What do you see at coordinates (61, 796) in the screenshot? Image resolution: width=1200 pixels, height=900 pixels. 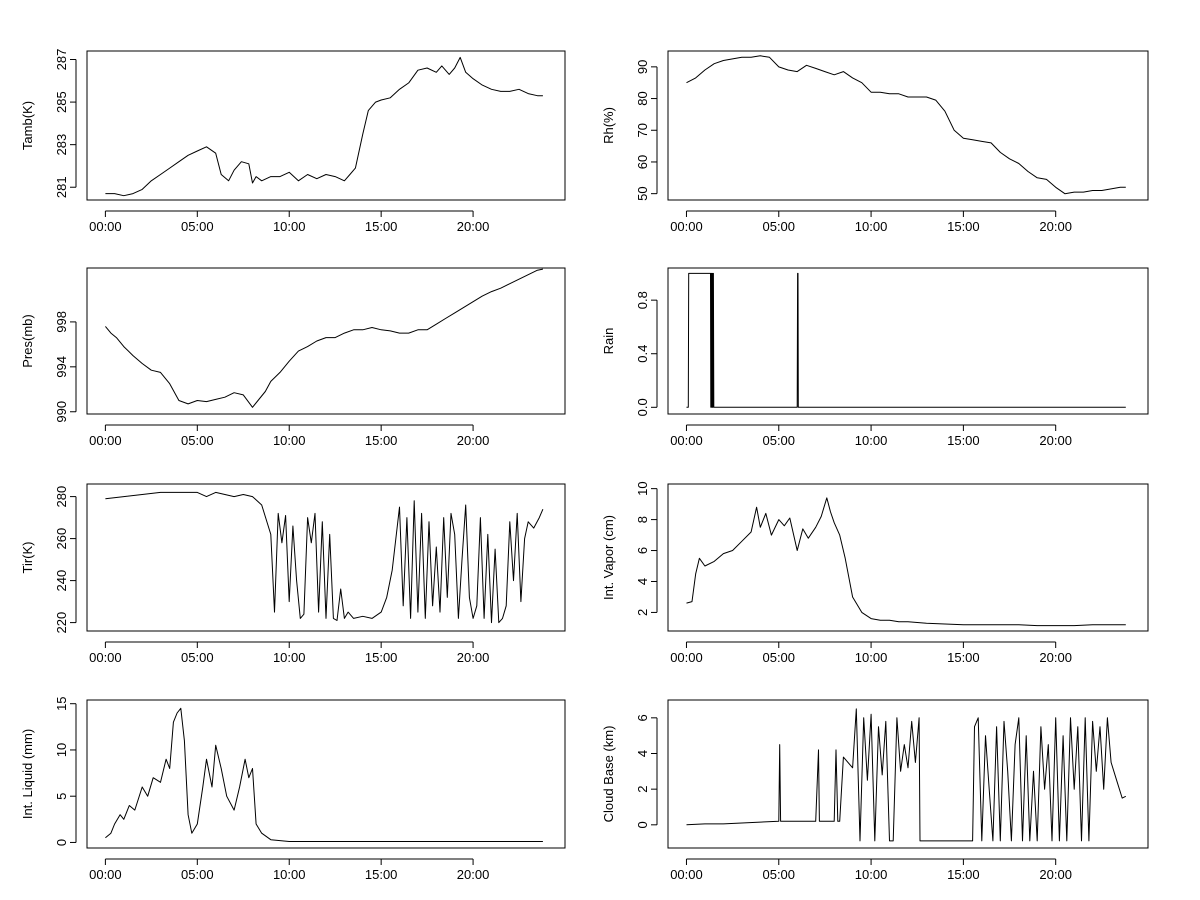 I see `y-tick-label: 5` at bounding box center [61, 796].